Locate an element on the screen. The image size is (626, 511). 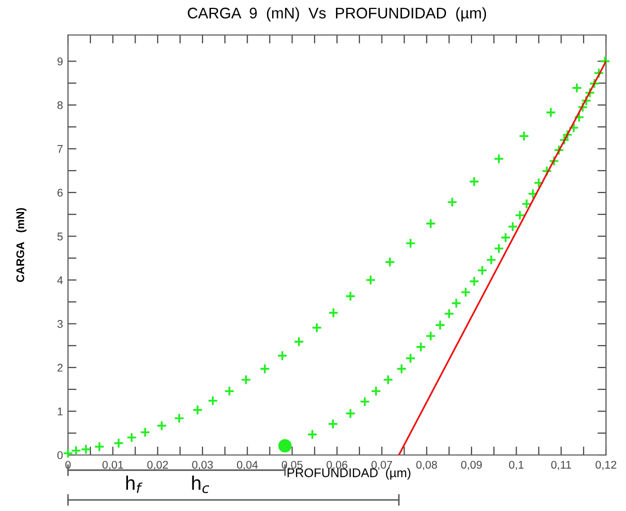
y-tick-label: 1 is located at coordinates (60, 412).